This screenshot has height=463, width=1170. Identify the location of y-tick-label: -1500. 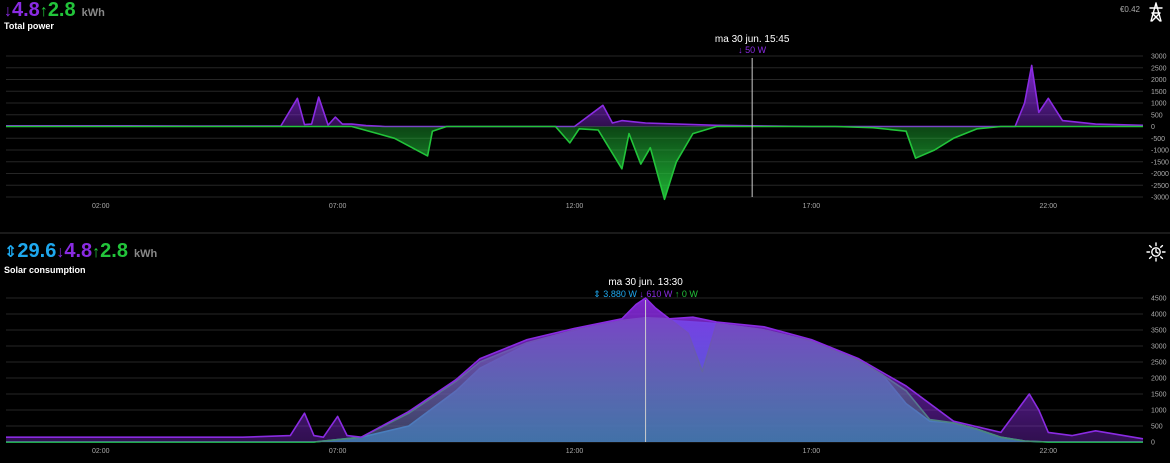
(1160, 162).